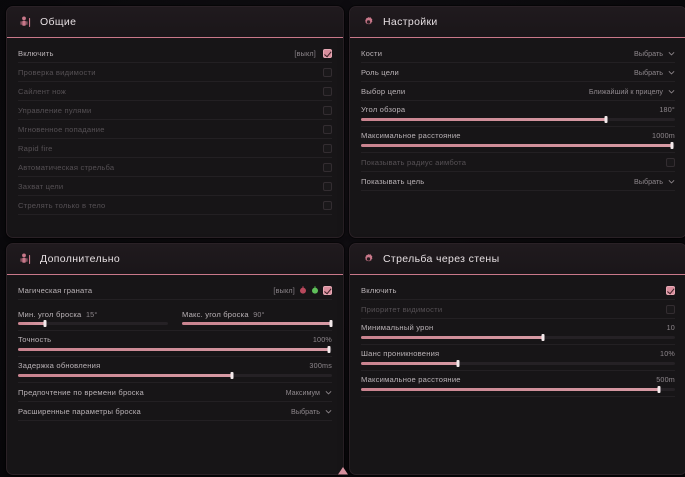 This screenshot has width=685, height=477. What do you see at coordinates (322, 339) in the screenshot?
I see `slider-accuracy-value: 100%` at bounding box center [322, 339].